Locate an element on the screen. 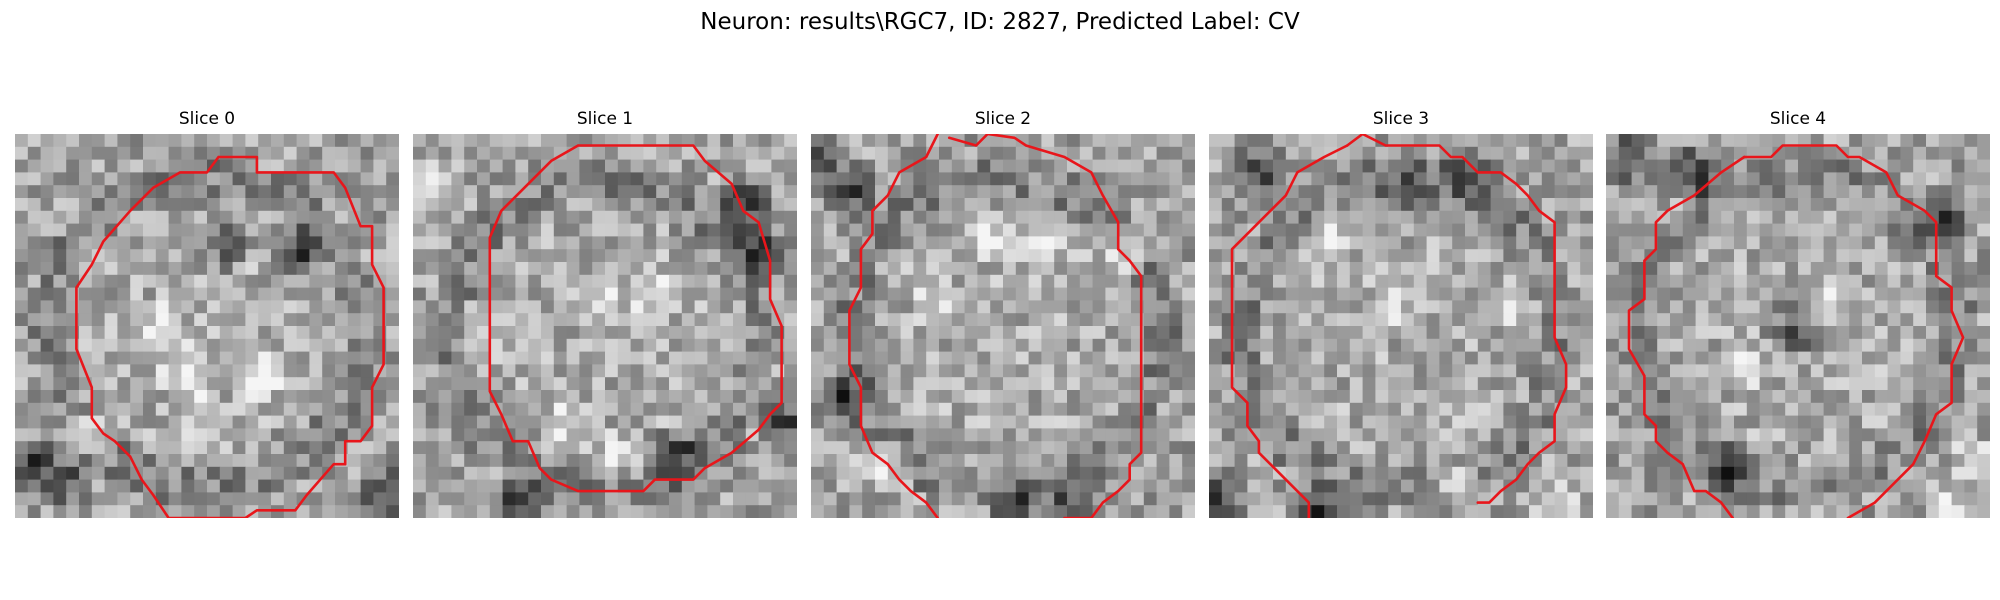 This screenshot has width=2000, height=600. slice-panel-1: Slice 1 is located at coordinates (605, 313).